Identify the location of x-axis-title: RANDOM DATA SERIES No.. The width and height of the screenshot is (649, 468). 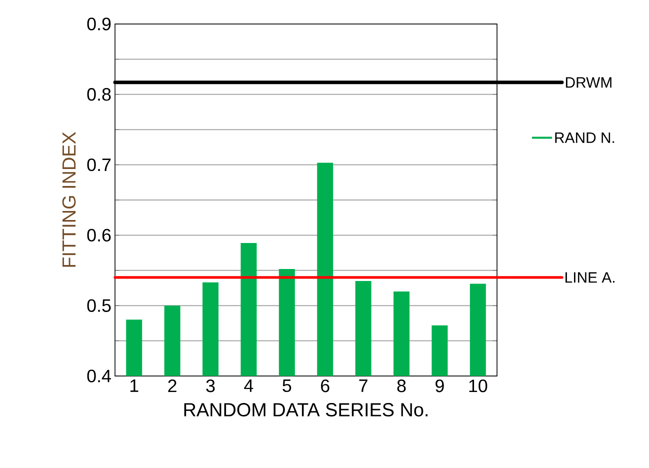
(306, 409).